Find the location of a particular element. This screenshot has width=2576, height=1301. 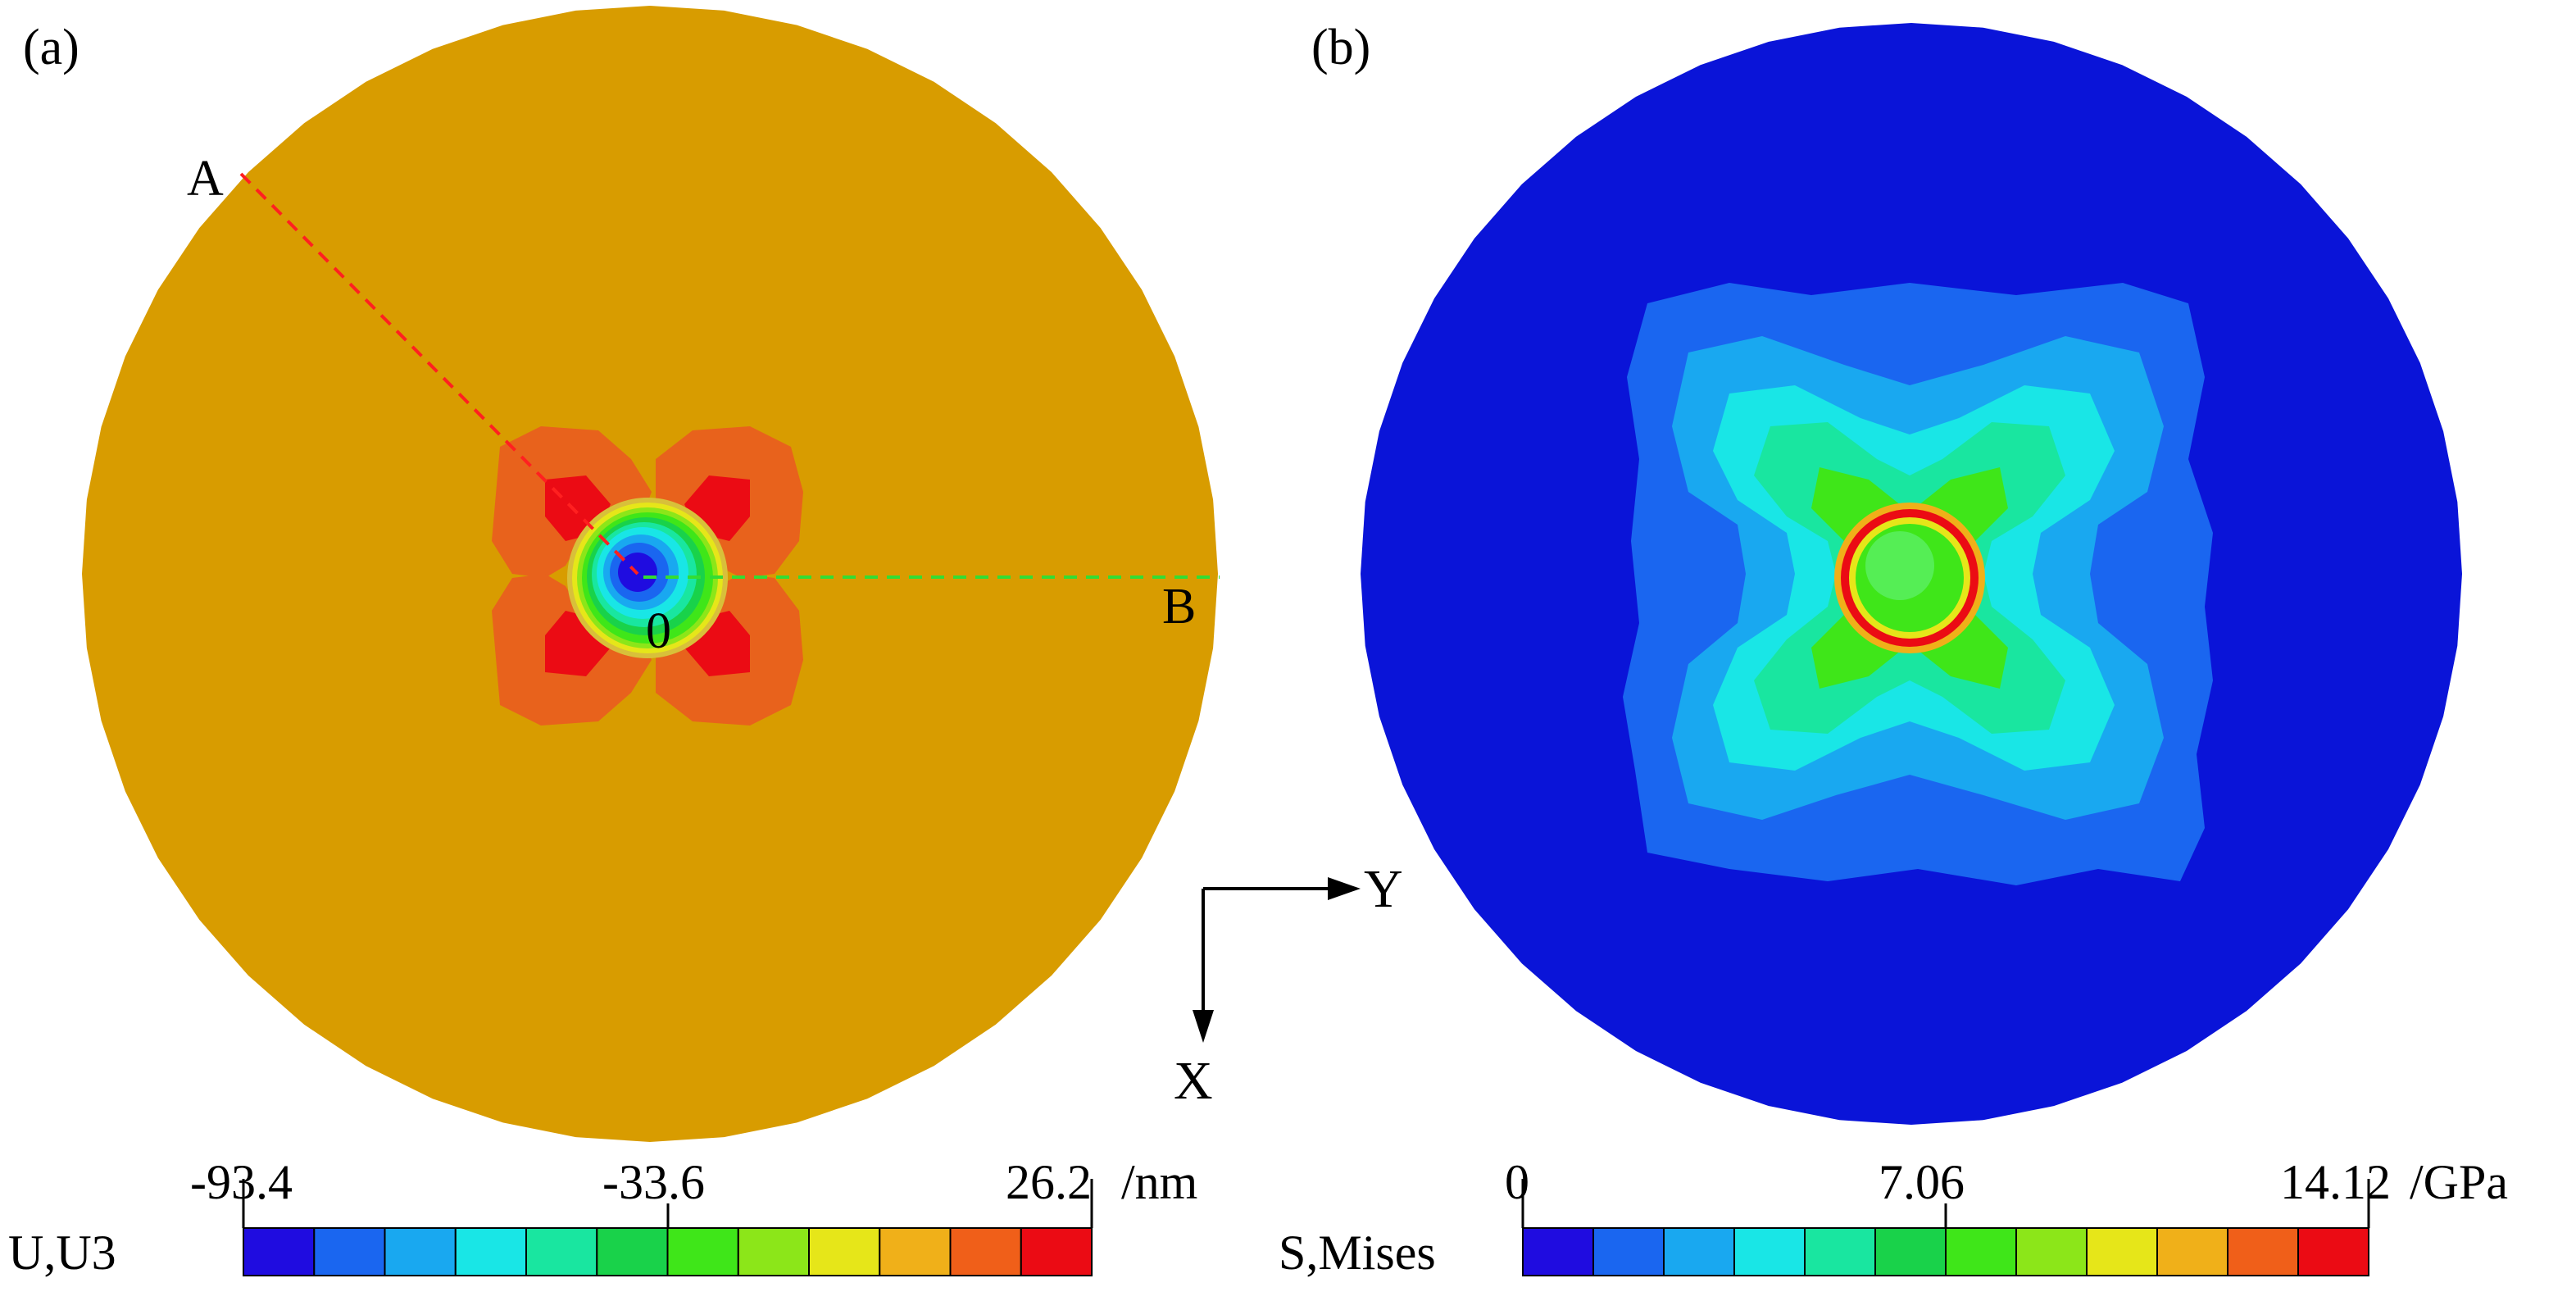

colorbar-a: U,U3 -93.4 -33.6 26.2 /nm is located at coordinates (602, 1217).